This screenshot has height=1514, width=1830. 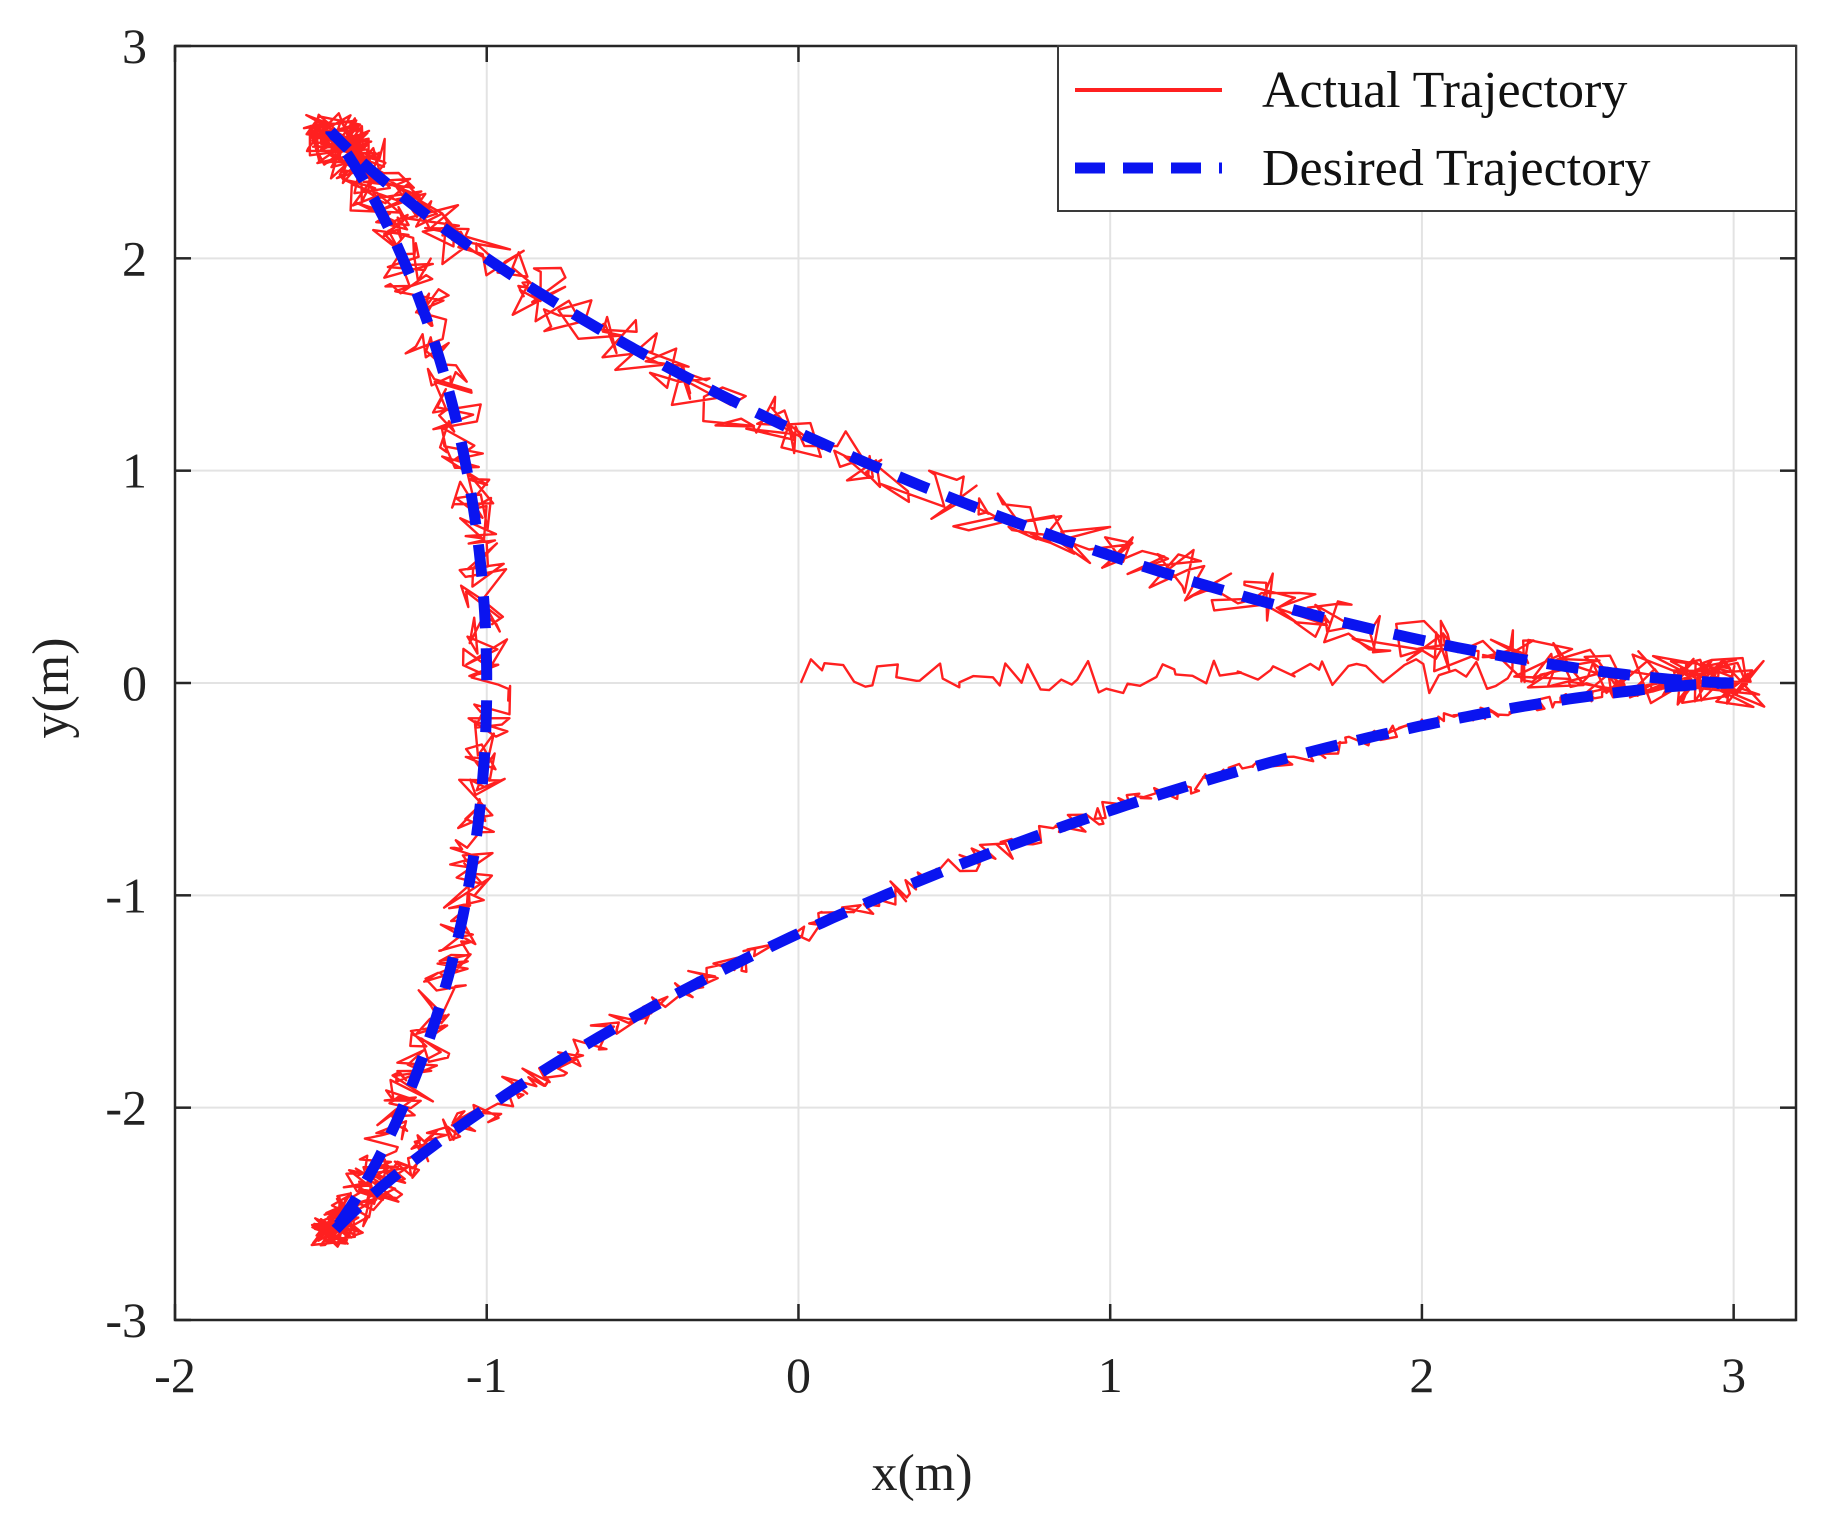 What do you see at coordinates (134, 258) in the screenshot?
I see `y-tick-label: 2` at bounding box center [134, 258].